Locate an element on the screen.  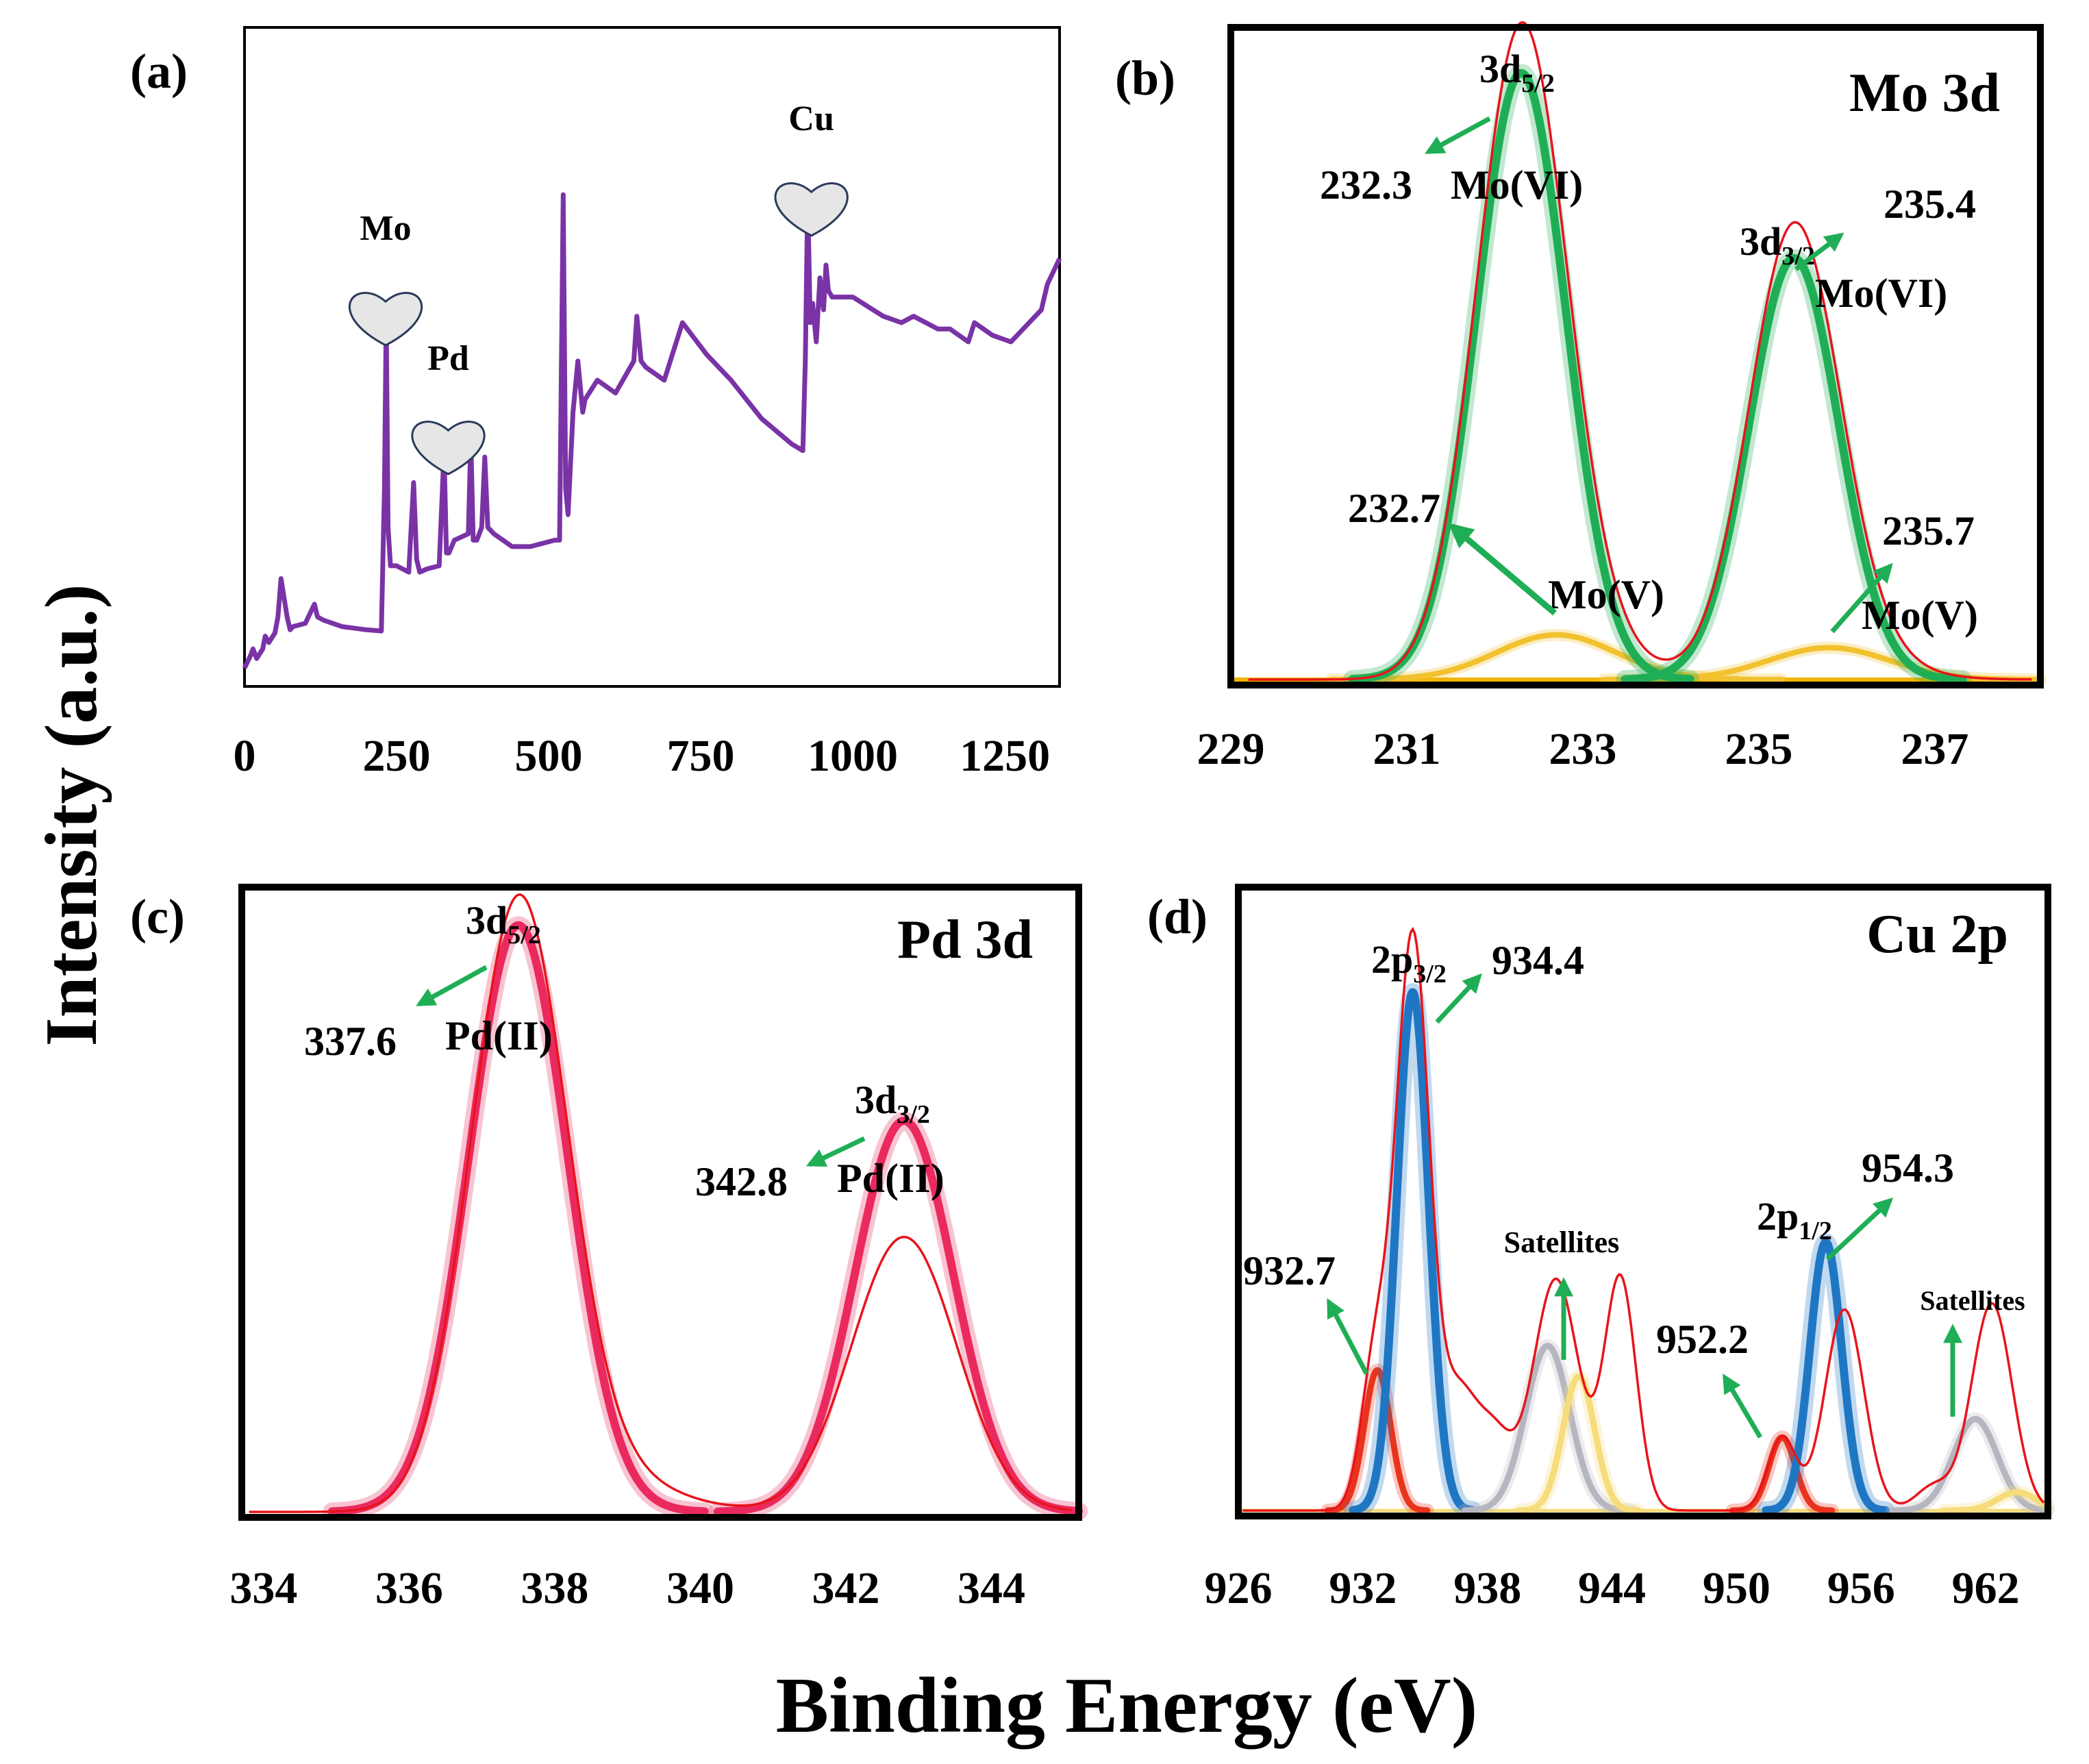
heart-marker-mo is located at coordinates (385, 319).